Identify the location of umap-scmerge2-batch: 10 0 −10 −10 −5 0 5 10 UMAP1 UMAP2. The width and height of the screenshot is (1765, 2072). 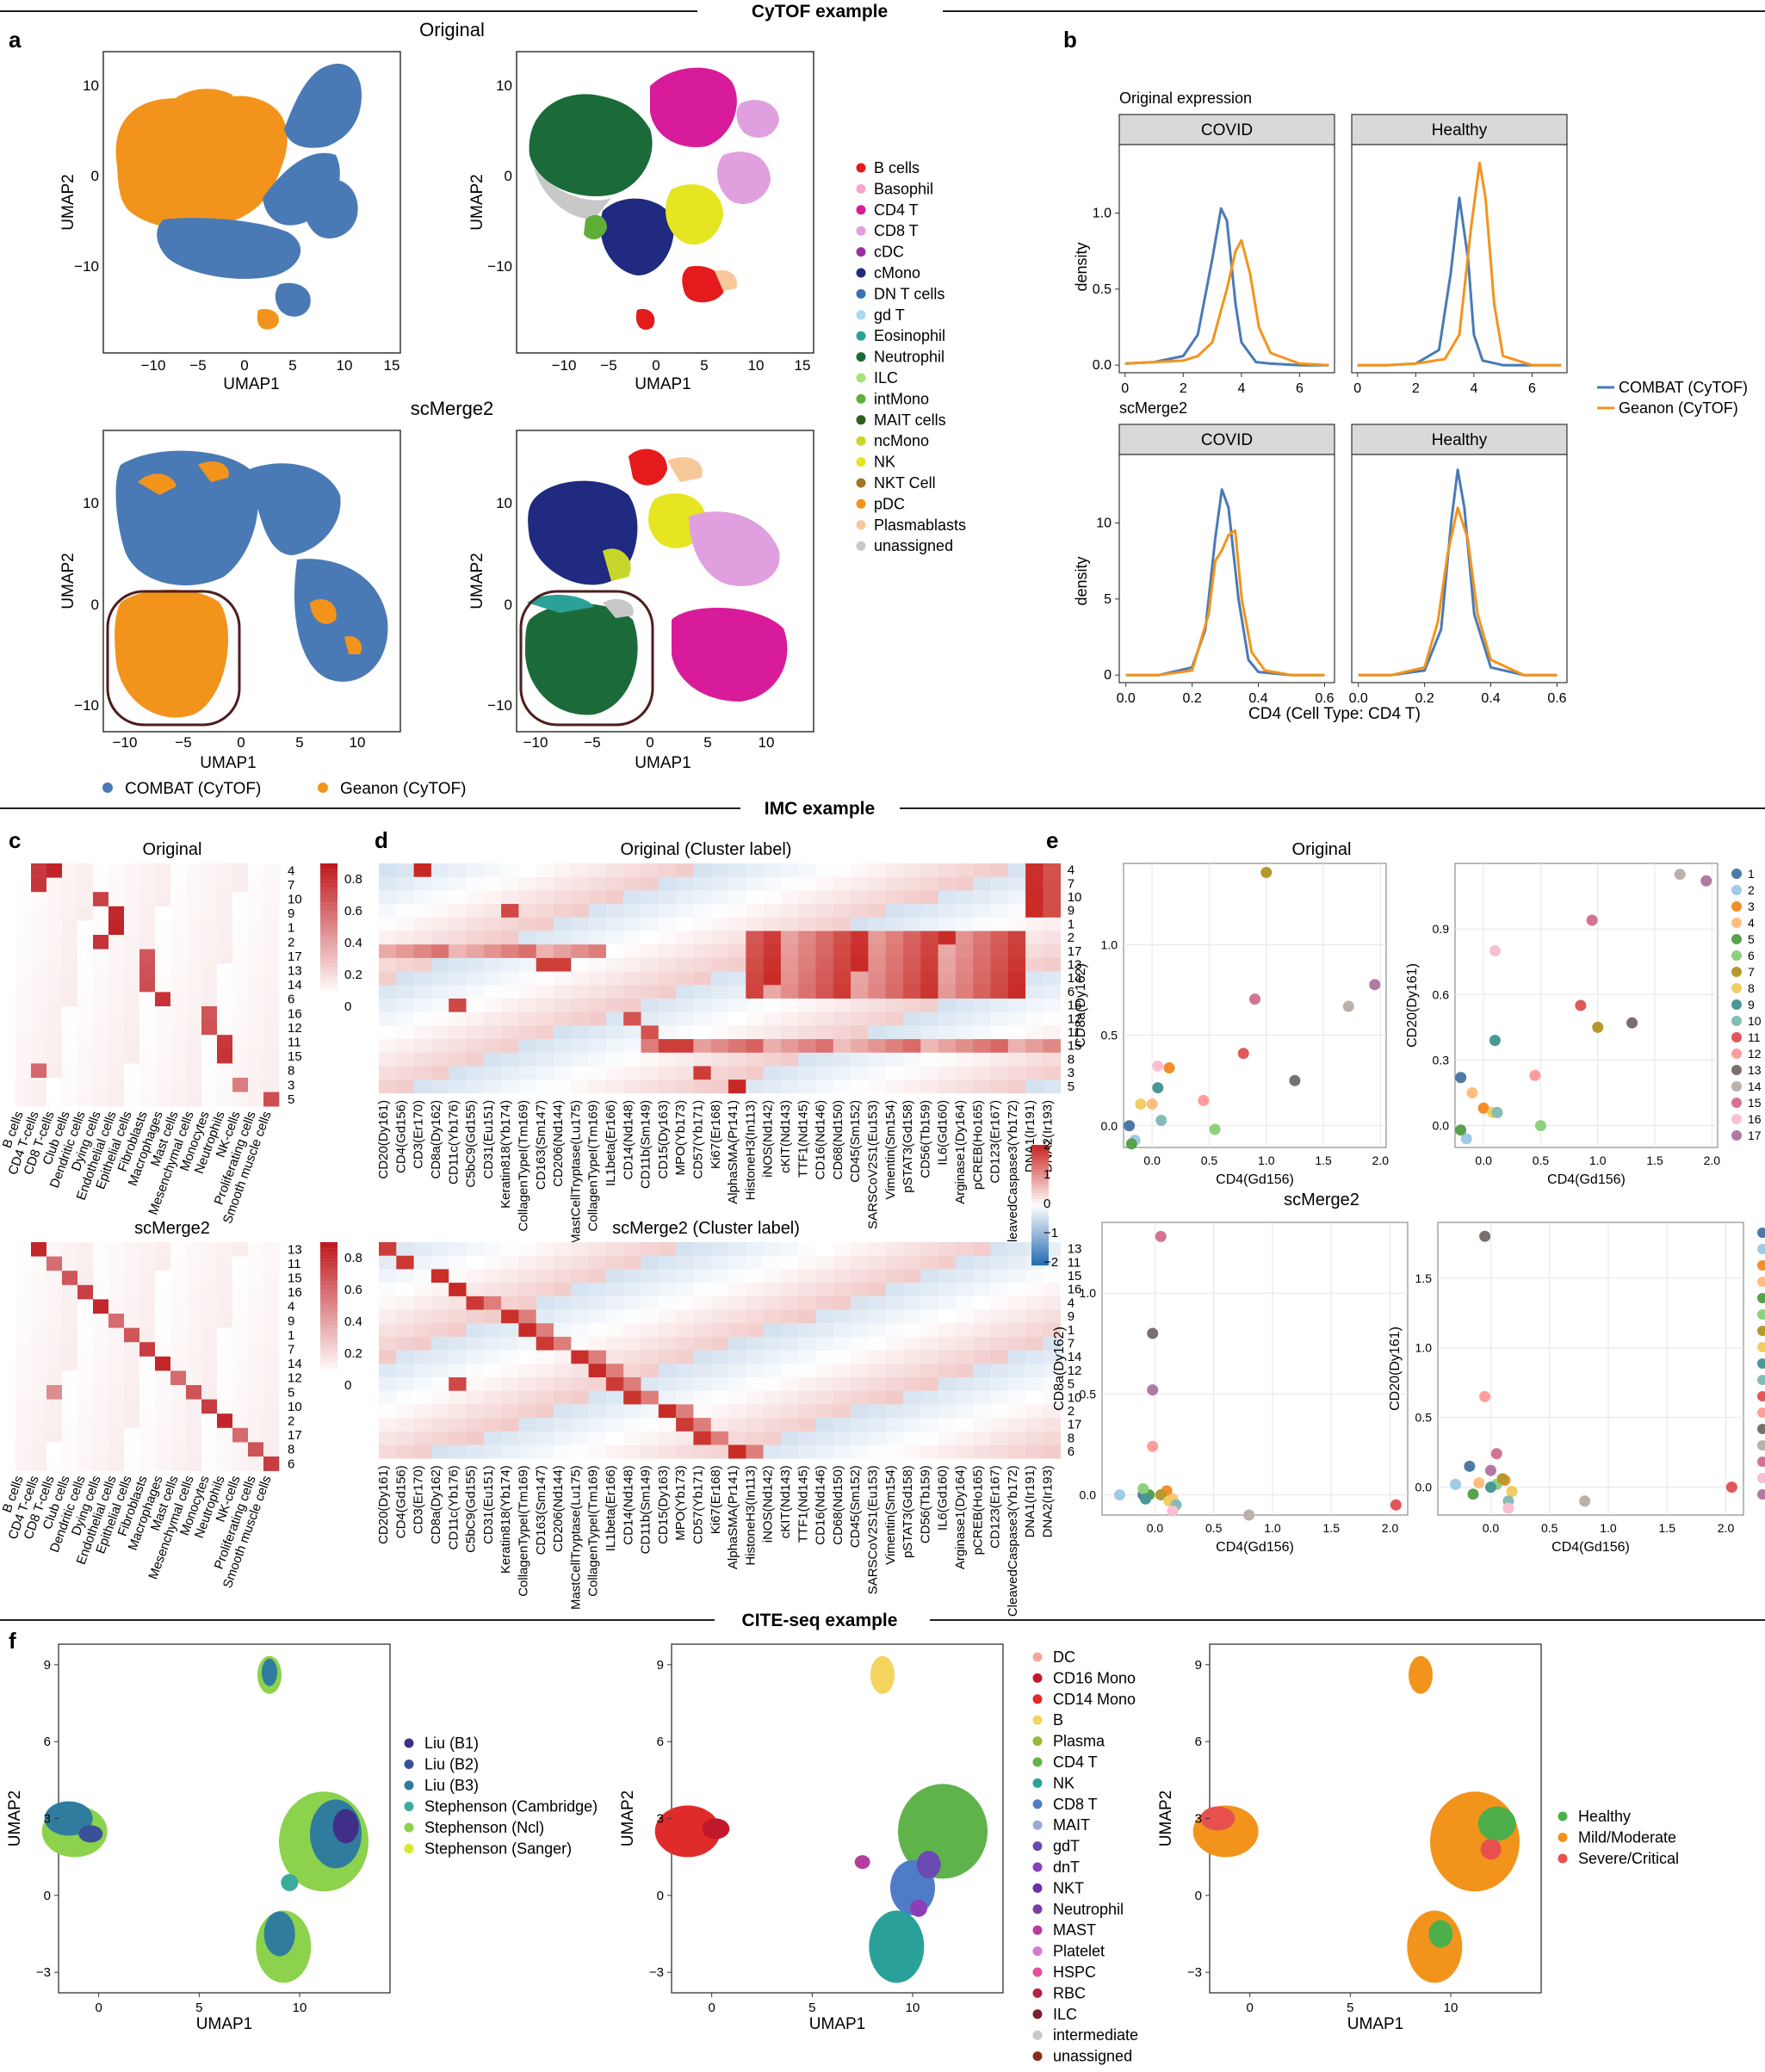
(230, 601).